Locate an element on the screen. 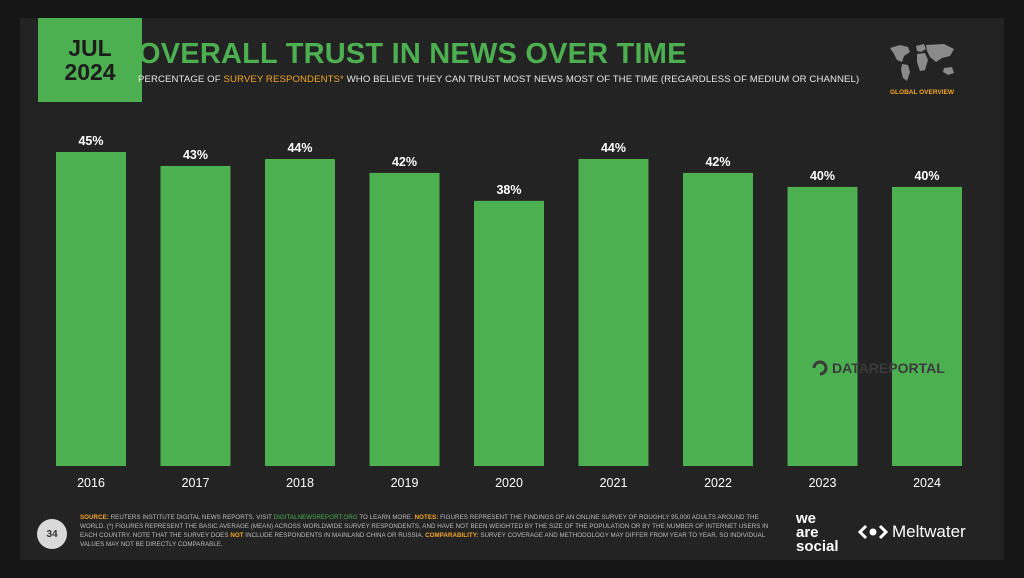  category-label-2016: 2016 is located at coordinates (91, 483).